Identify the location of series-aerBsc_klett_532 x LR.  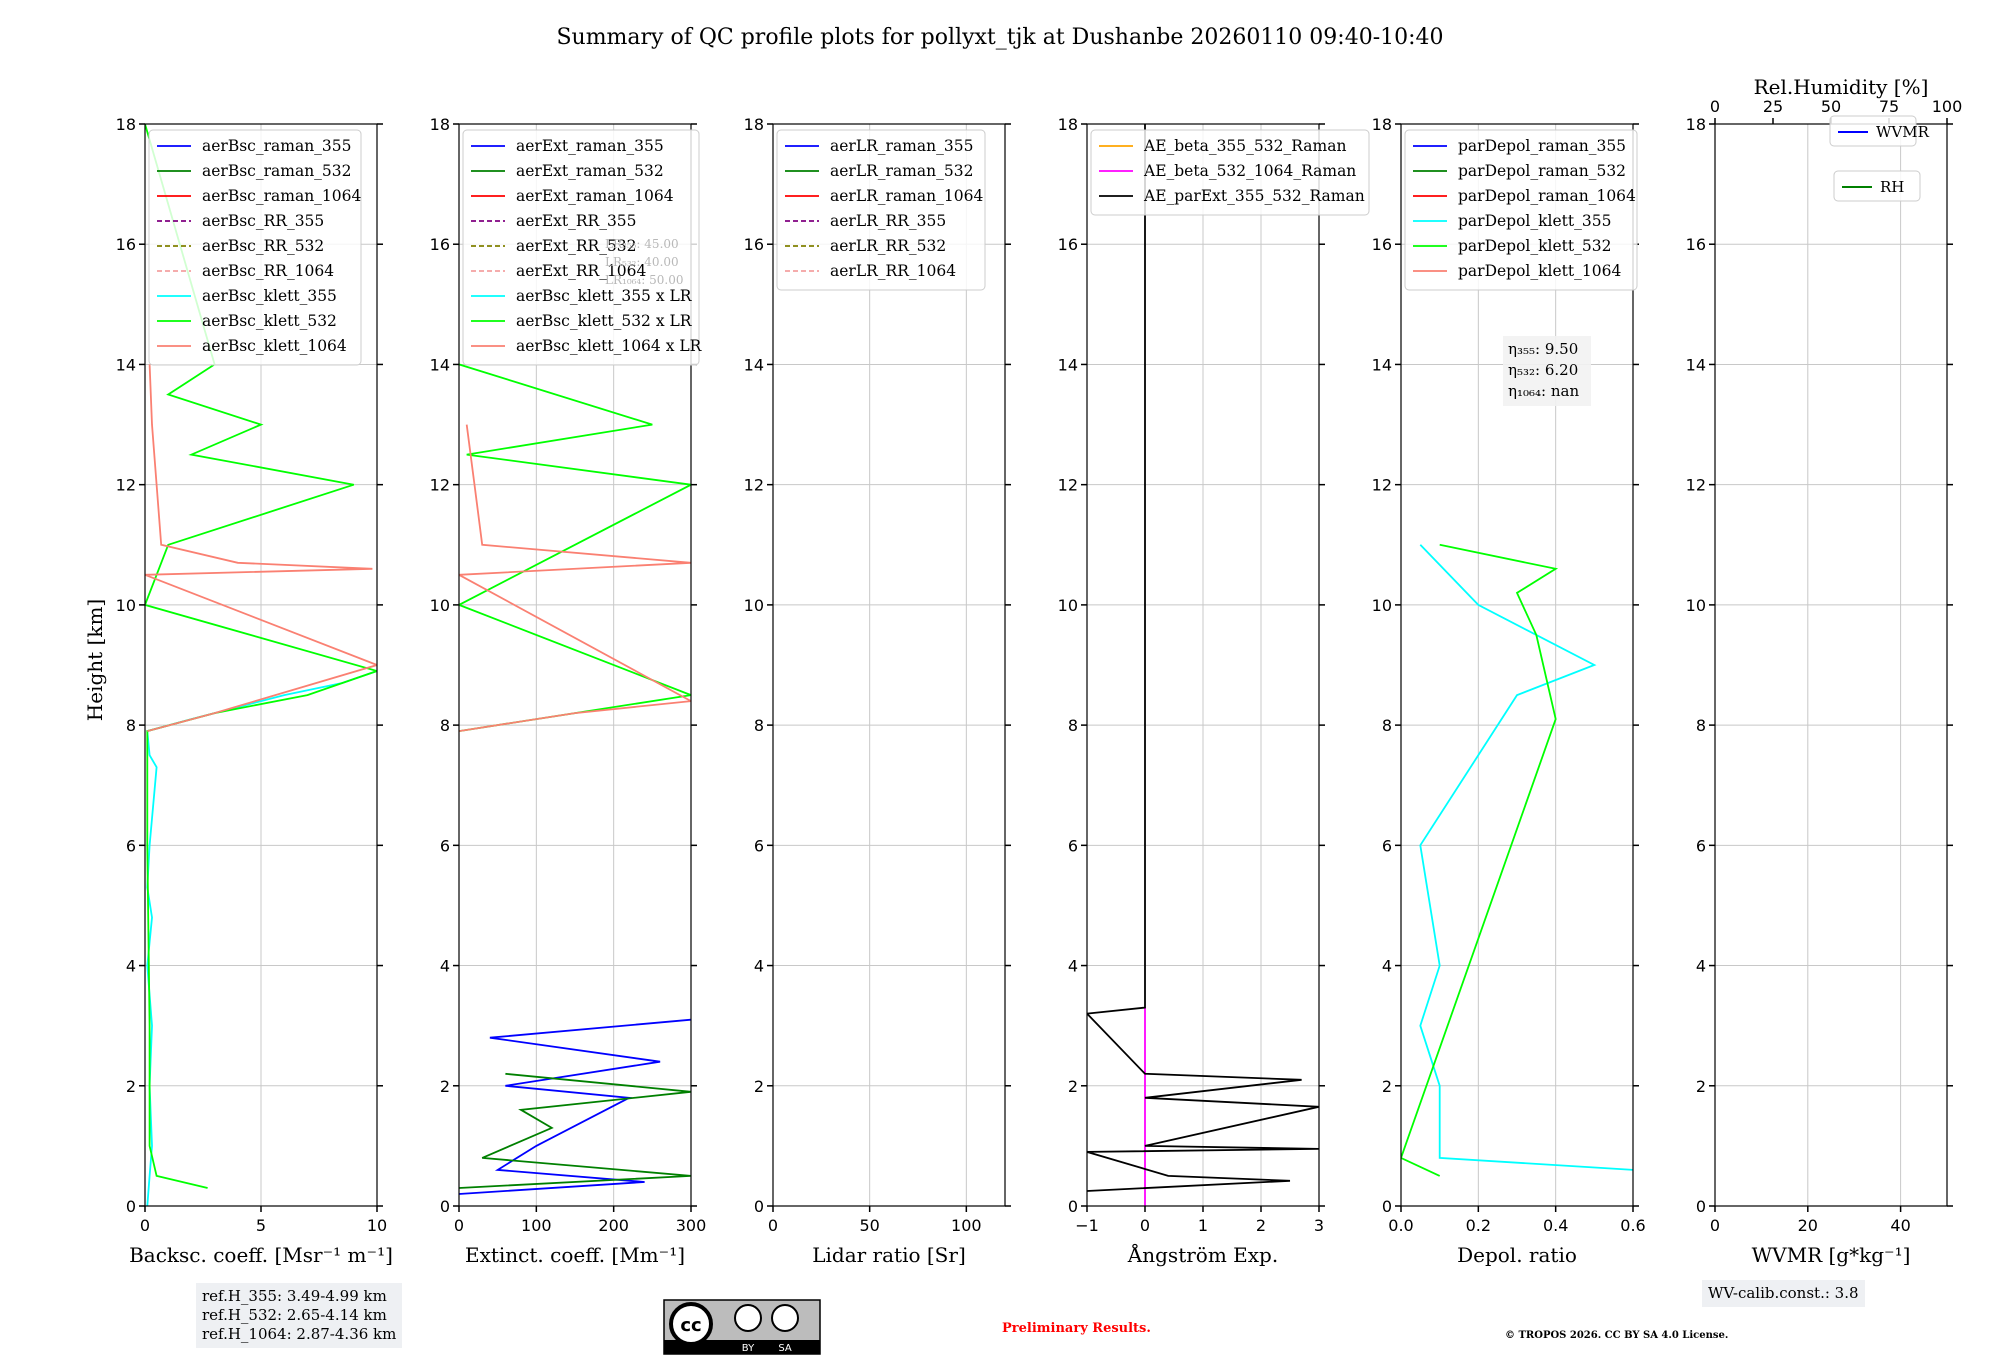
(575, 547).